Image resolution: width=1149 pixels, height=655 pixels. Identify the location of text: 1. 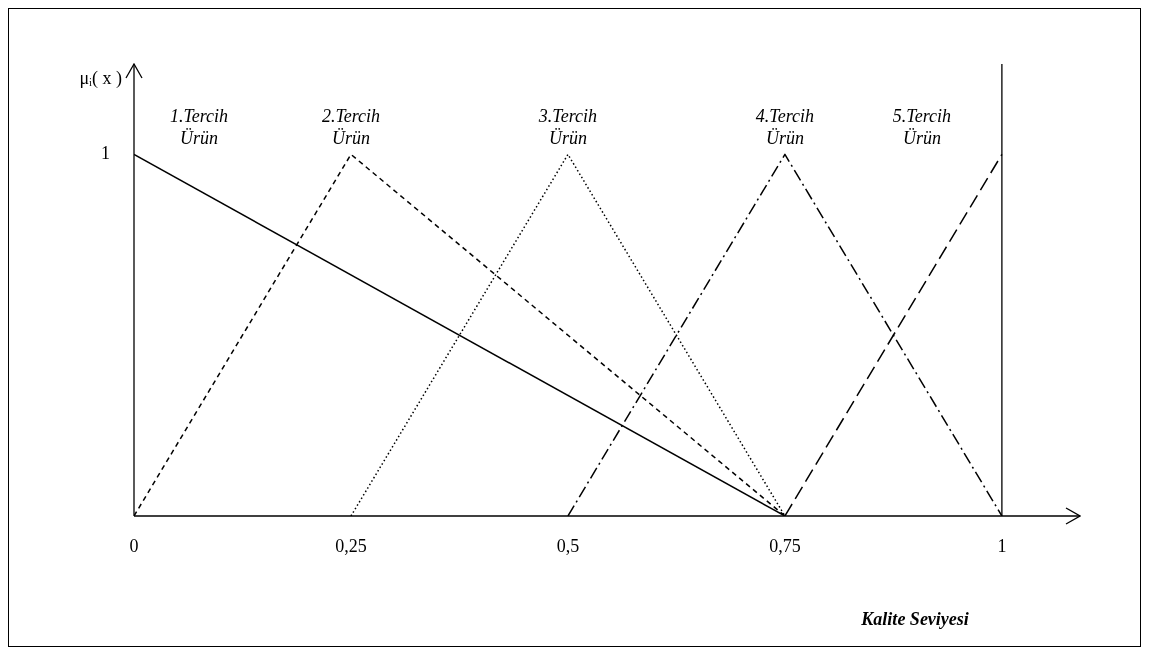
(105, 153).